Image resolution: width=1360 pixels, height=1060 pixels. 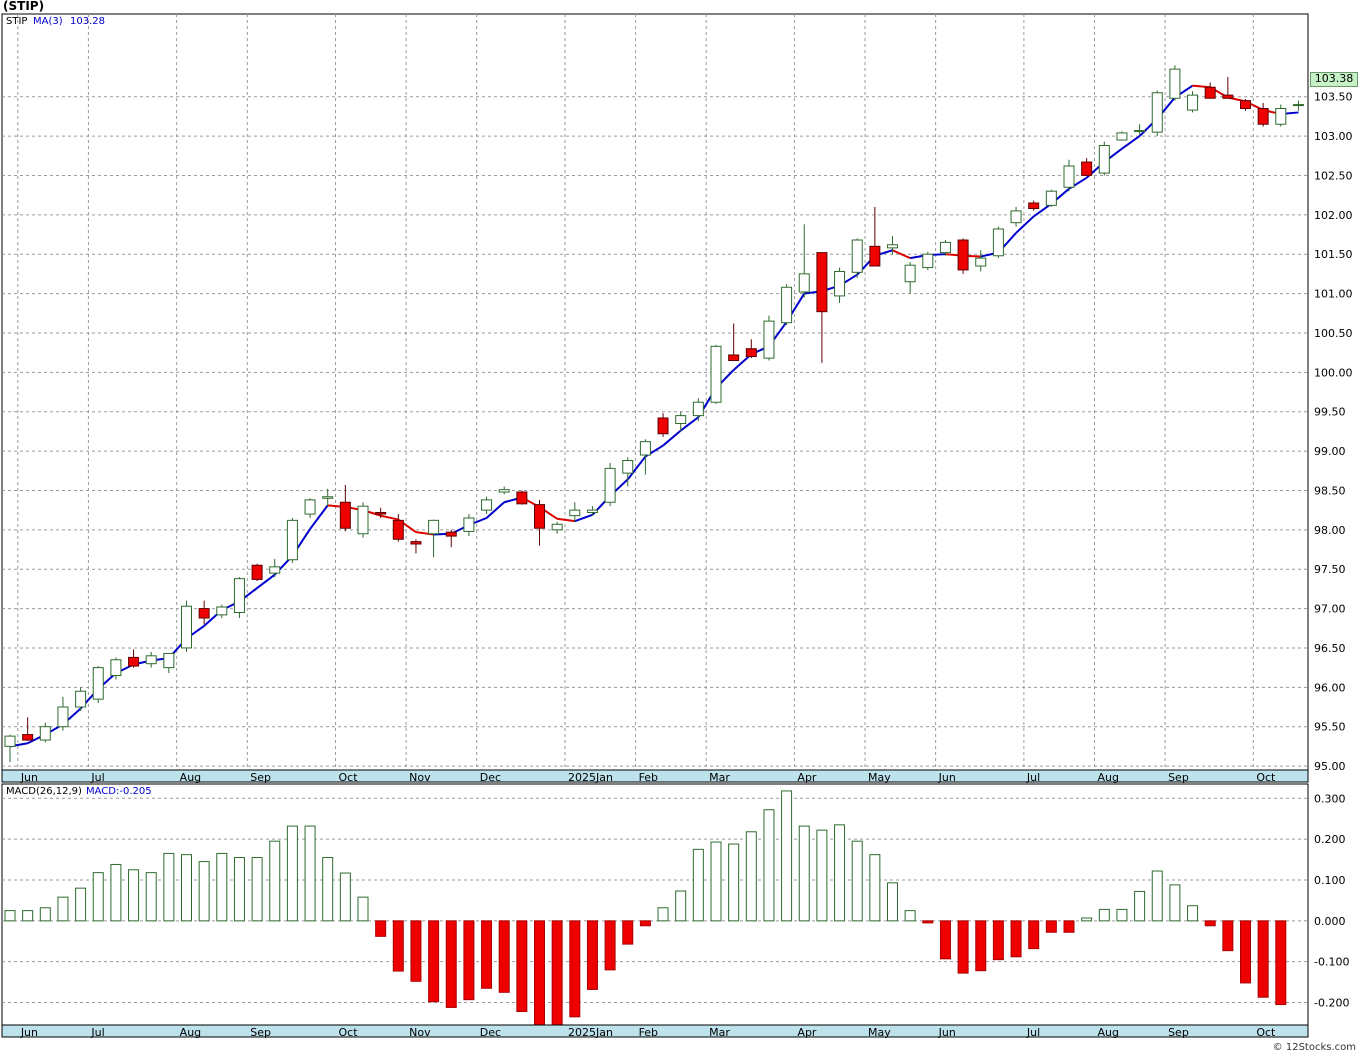 What do you see at coordinates (1330, 648) in the screenshot?
I see `price-tick-label: 96.50` at bounding box center [1330, 648].